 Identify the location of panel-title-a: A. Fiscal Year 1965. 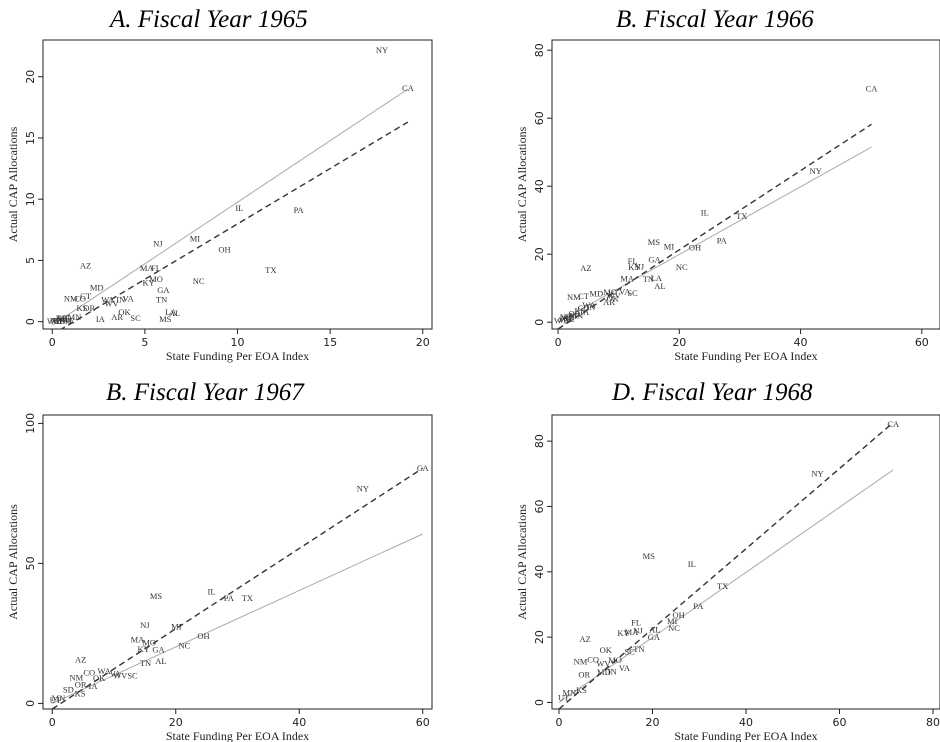
(209, 19).